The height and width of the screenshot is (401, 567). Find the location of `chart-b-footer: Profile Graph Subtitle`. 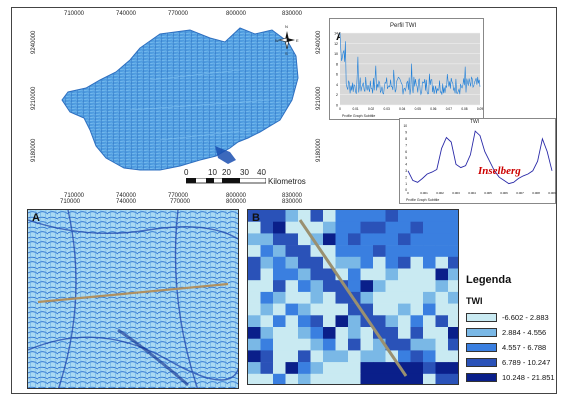

chart-b-footer: Profile Graph Subtitle is located at coordinates (423, 200).